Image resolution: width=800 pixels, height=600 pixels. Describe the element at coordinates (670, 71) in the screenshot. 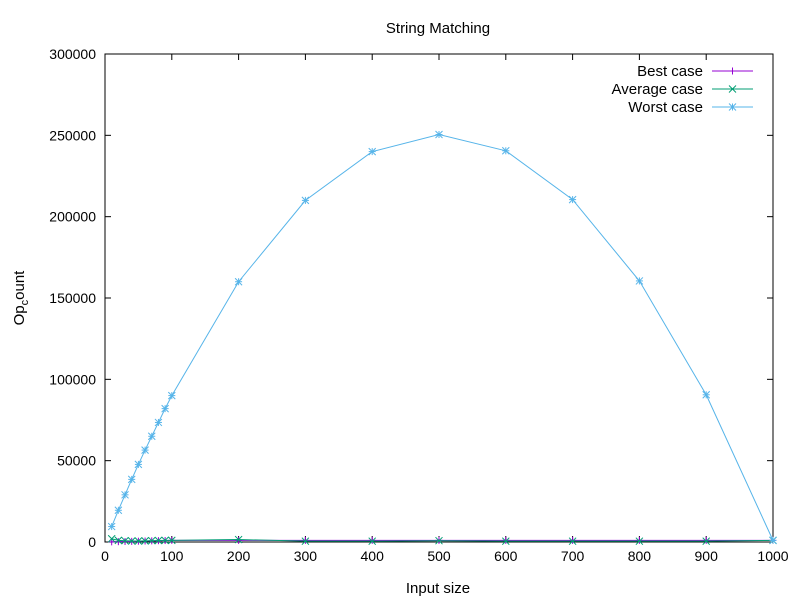

I see `legend-label-best-case: Best case` at that location.